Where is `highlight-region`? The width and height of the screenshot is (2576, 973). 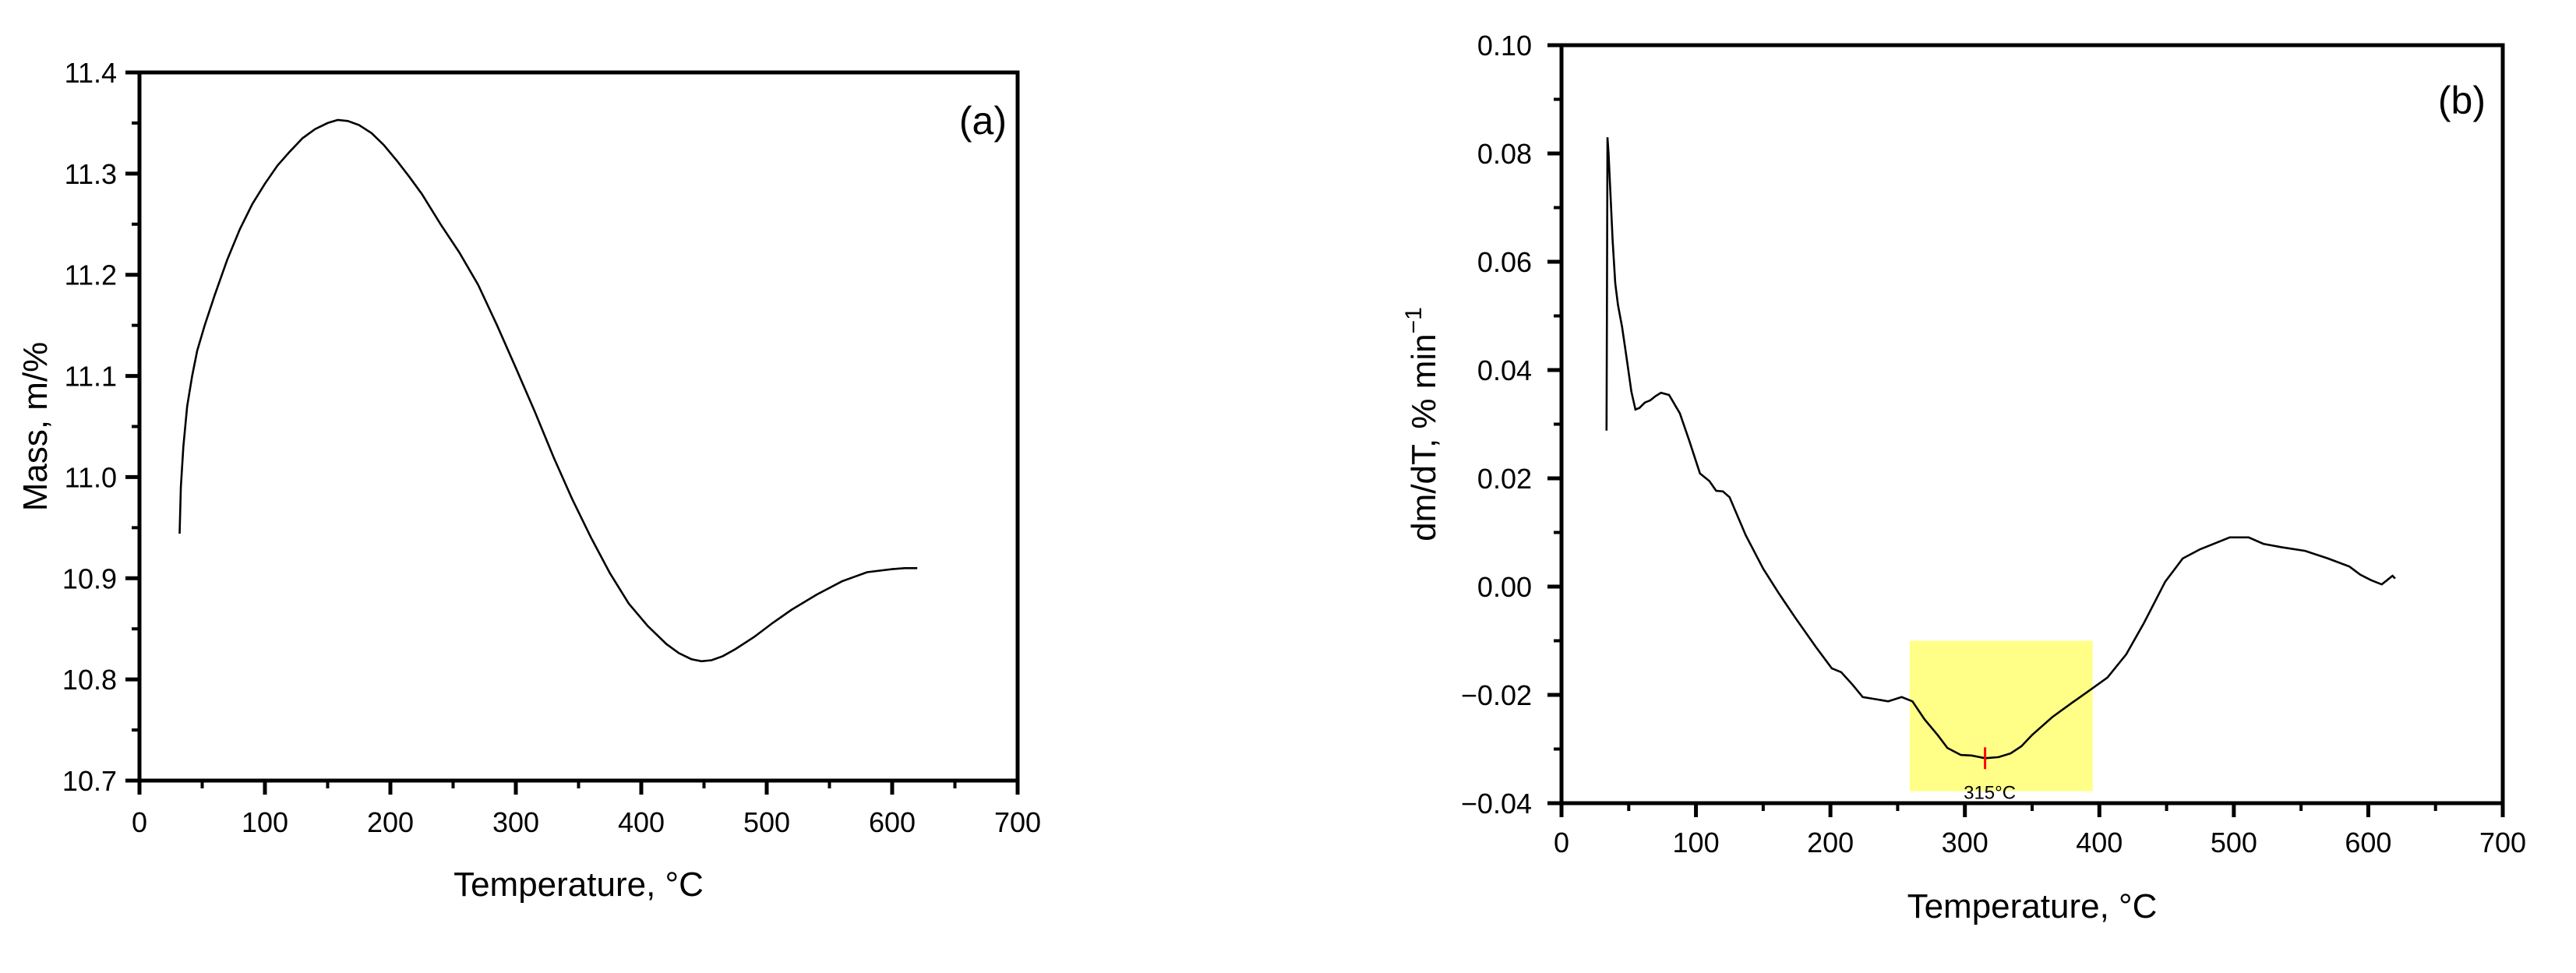
highlight-region is located at coordinates (2001, 715).